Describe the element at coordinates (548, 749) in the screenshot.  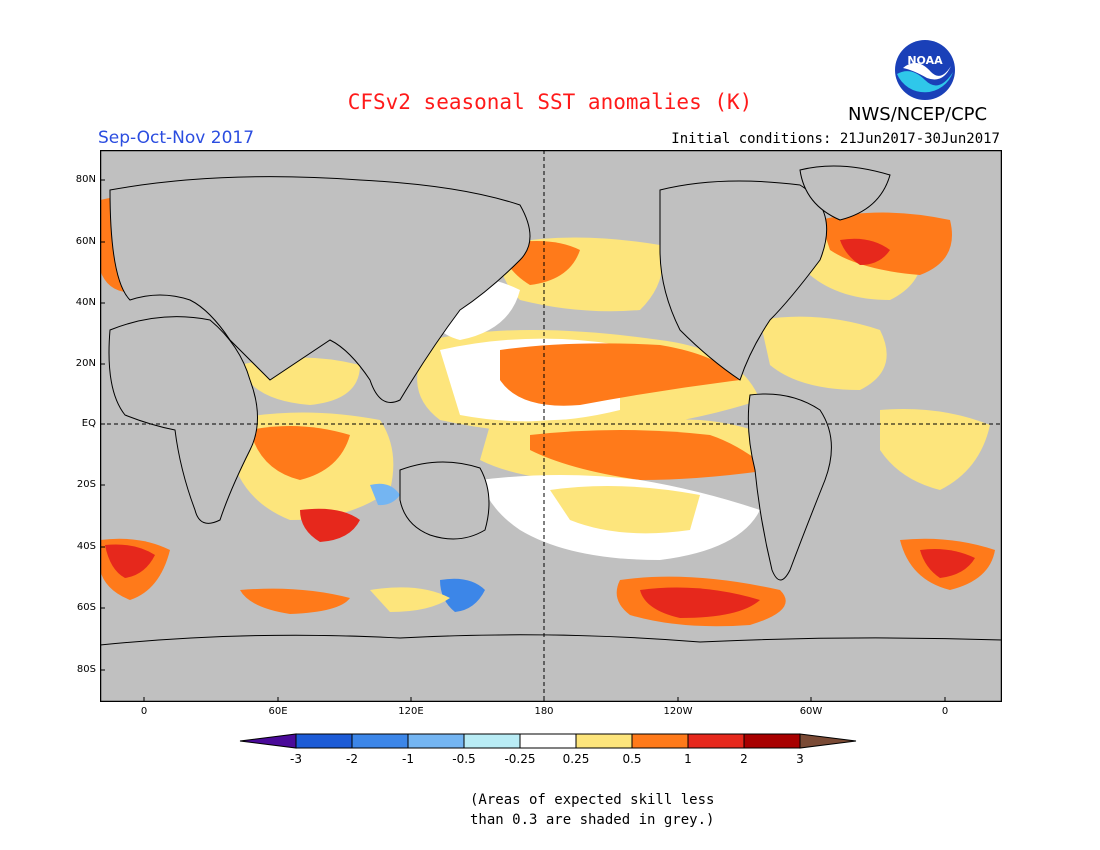
I see `color-legend: -3 -2 -1 -0.5 -0.25 0.25 0.5 1 2 3` at that location.